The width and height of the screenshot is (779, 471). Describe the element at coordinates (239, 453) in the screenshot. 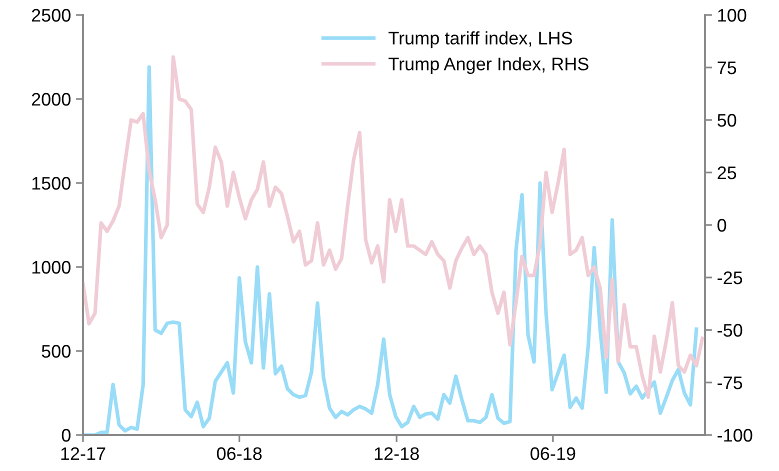

I see `x-tick-label: 06-18` at that location.